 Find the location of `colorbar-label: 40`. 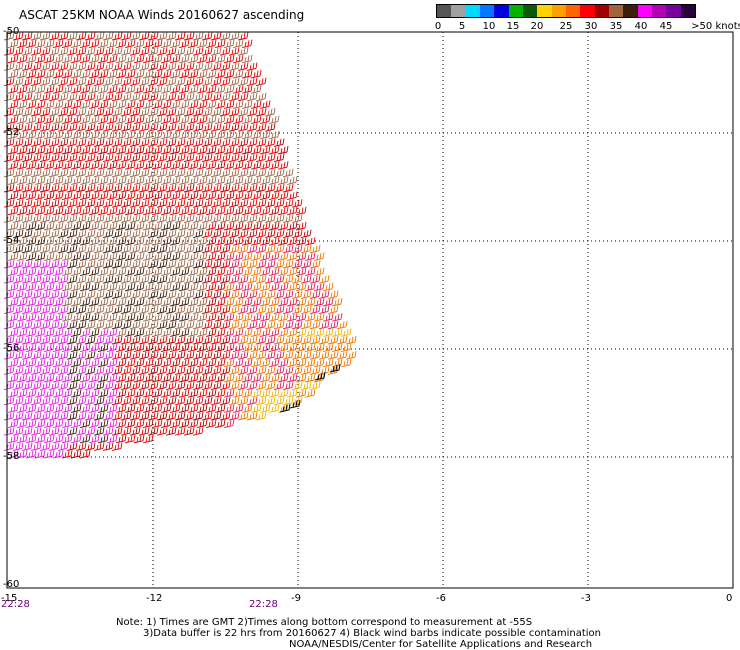

colorbar-label: 40 is located at coordinates (641, 26).